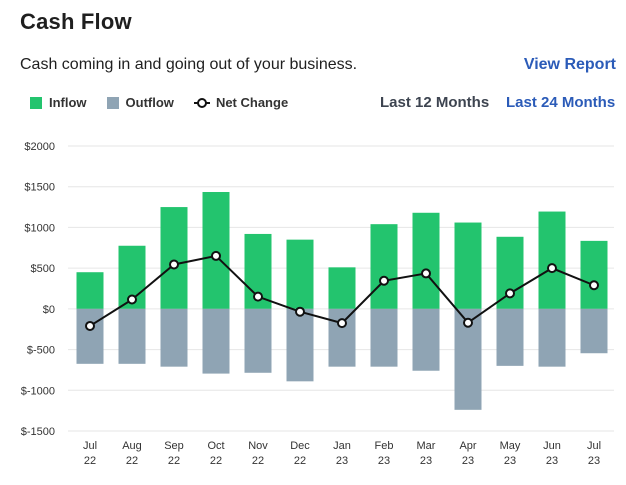 The height and width of the screenshot is (485, 626). What do you see at coordinates (569, 64) in the screenshot?
I see `view-report-link: View Report` at bounding box center [569, 64].